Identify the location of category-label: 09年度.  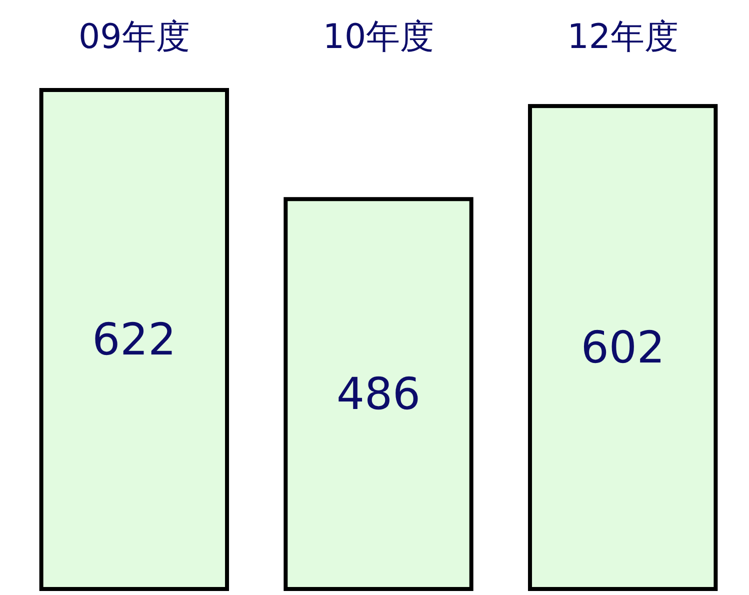
(134, 37).